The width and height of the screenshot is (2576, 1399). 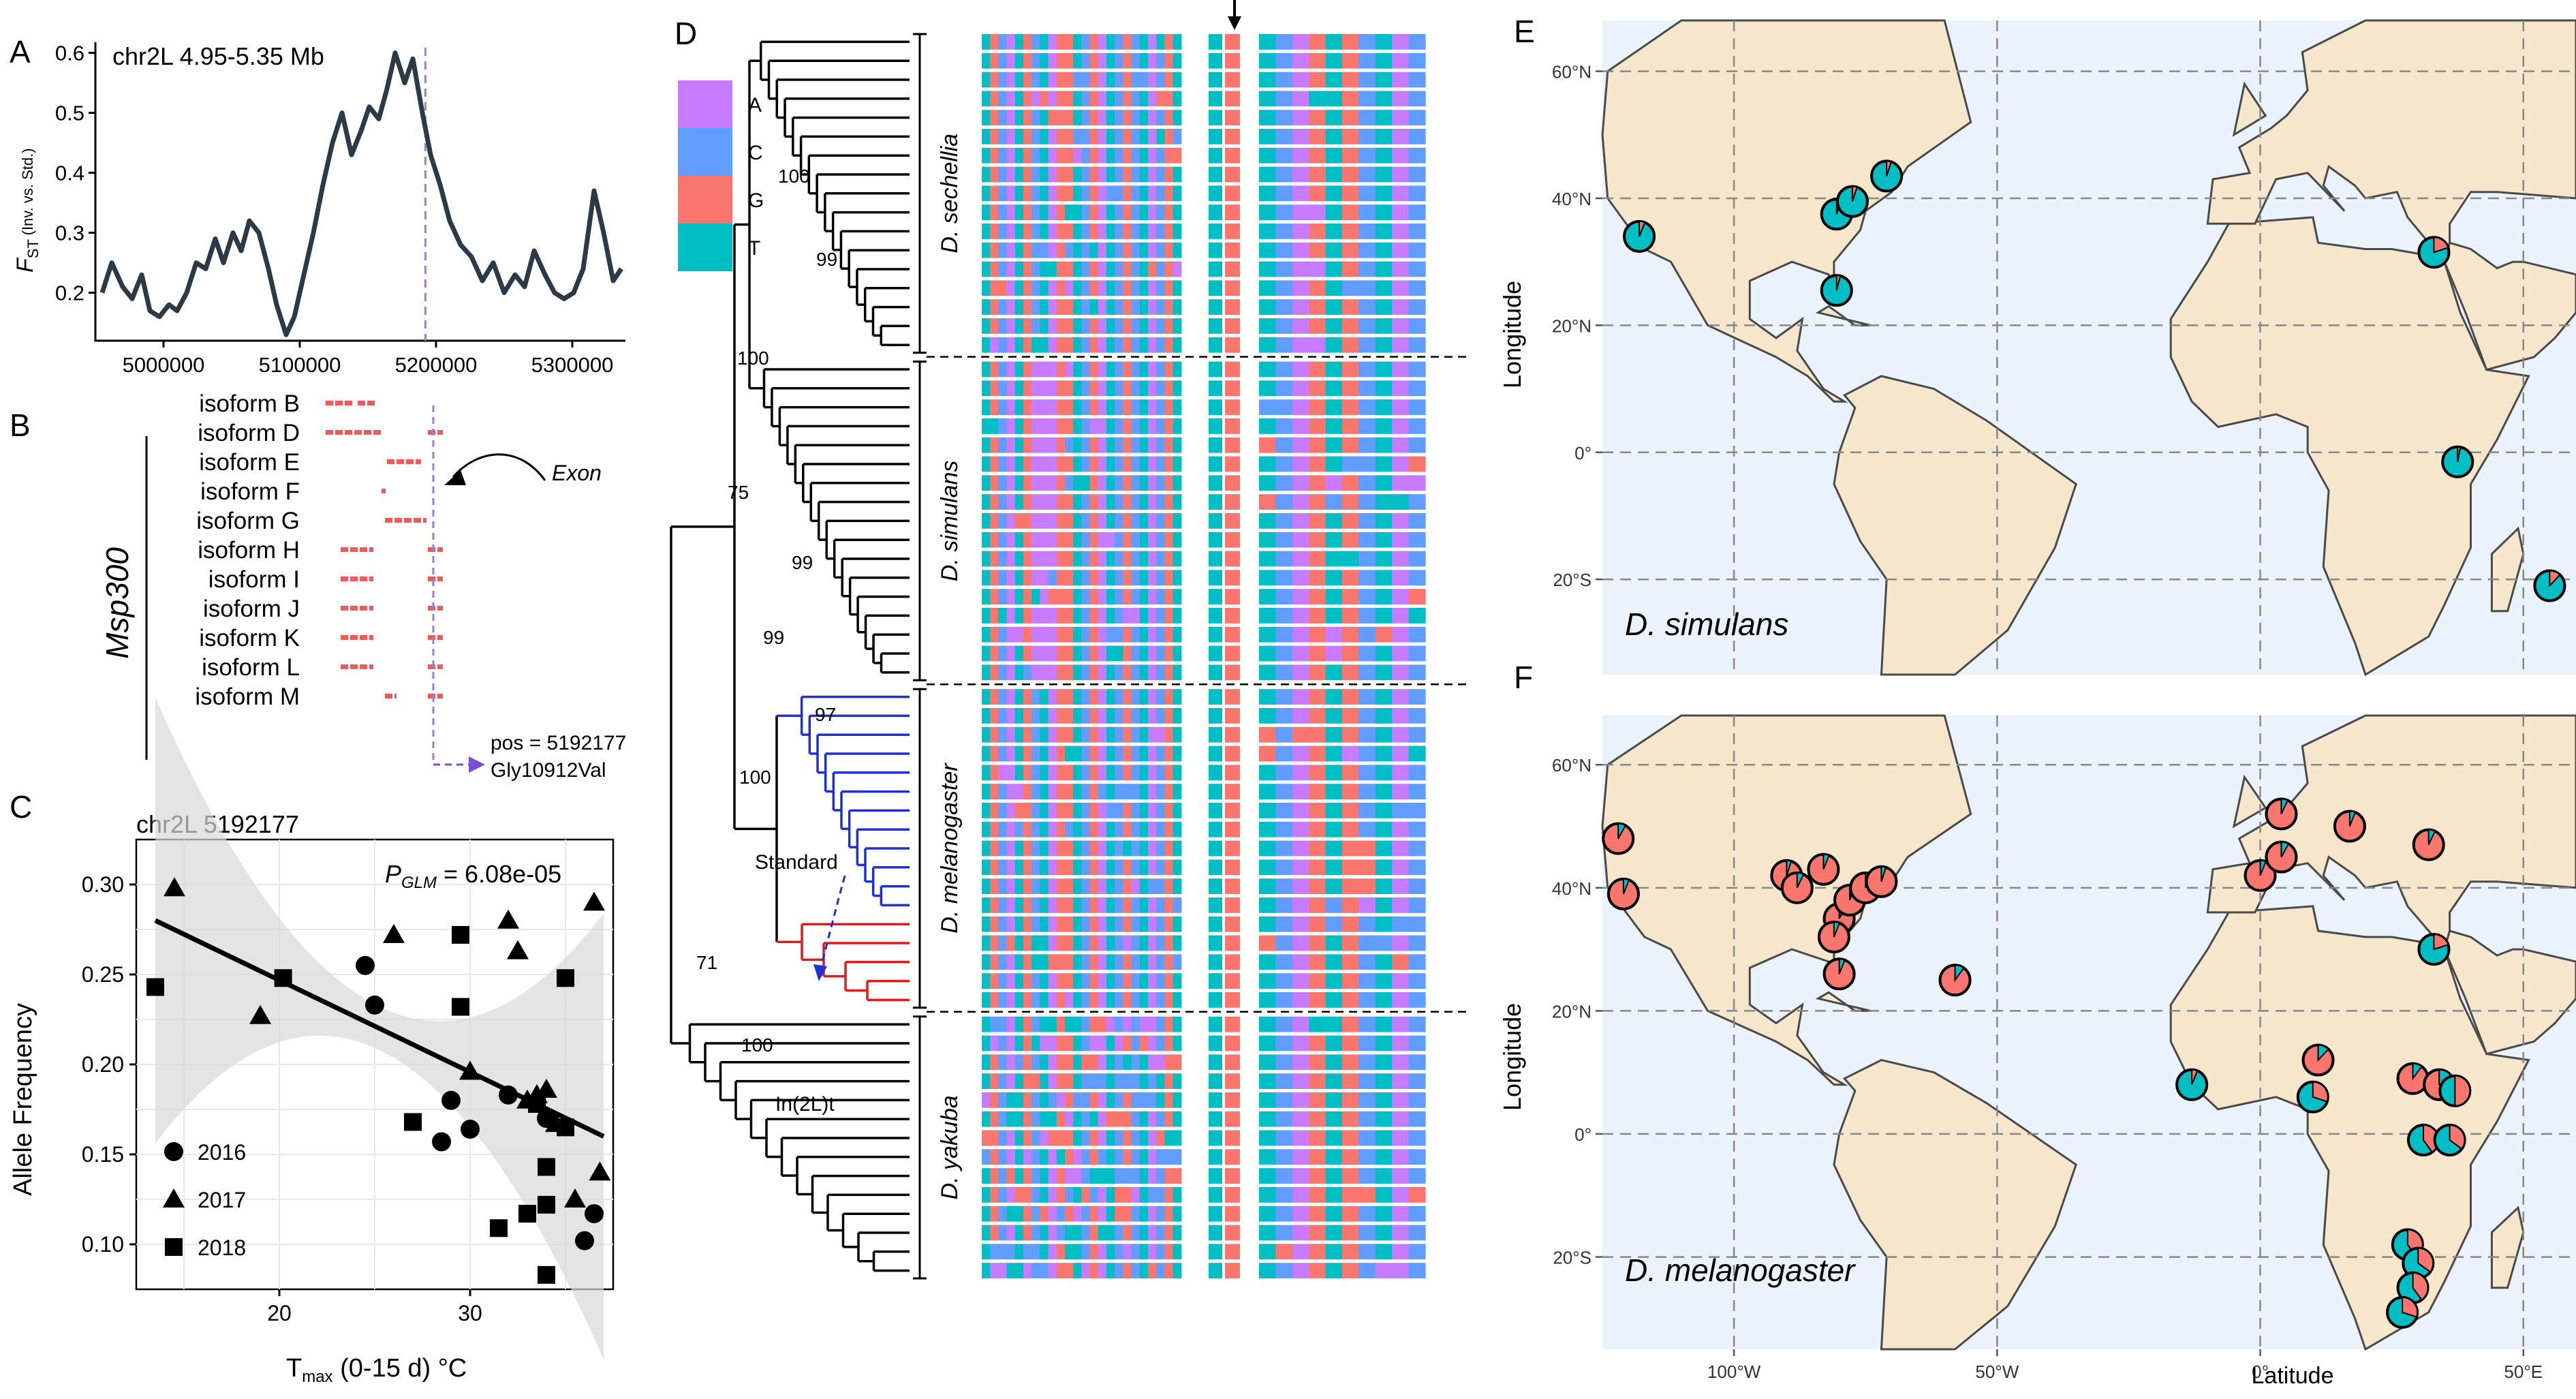 What do you see at coordinates (2293, 1376) in the screenshot?
I see `panel-f-x-label: Latitude` at bounding box center [2293, 1376].